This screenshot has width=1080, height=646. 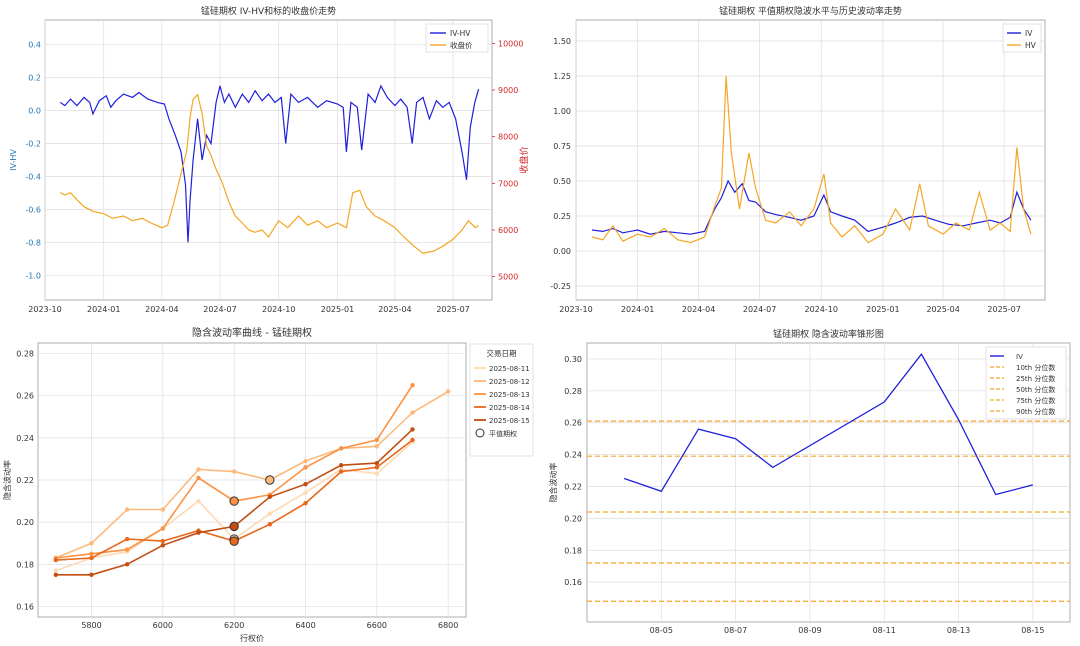 What do you see at coordinates (33, 275) in the screenshot?
I see `y-tick-label: -1.0` at bounding box center [33, 275].